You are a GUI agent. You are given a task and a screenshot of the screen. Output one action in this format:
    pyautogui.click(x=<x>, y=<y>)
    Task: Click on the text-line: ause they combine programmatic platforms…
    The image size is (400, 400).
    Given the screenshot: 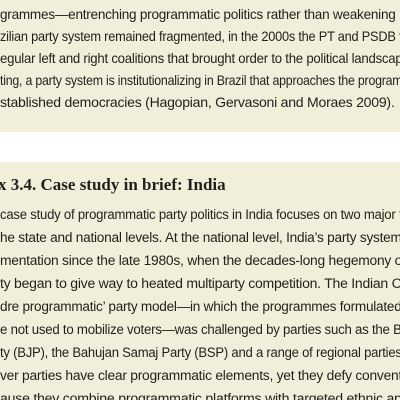 What is the action you would take?
    pyautogui.click(x=200, y=395)
    